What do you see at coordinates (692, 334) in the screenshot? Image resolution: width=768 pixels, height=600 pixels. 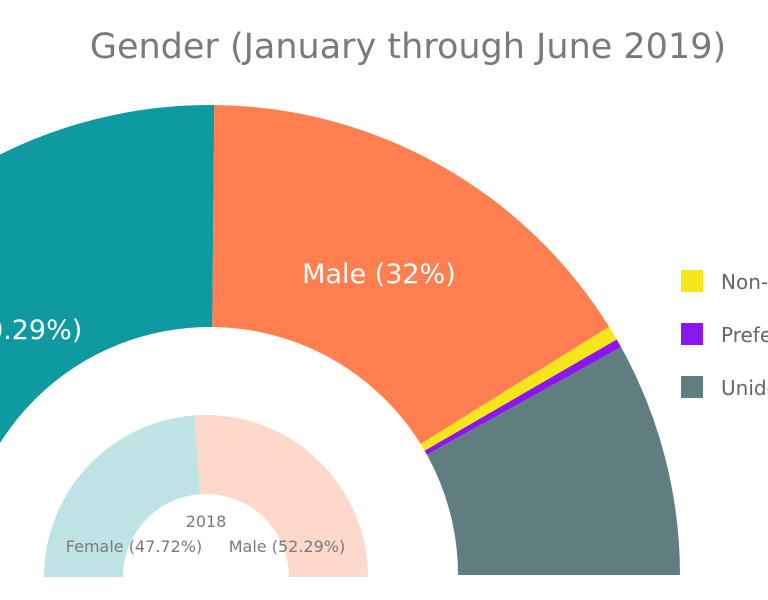 I see `legend-swatch-prefer-not-to-say` at bounding box center [692, 334].